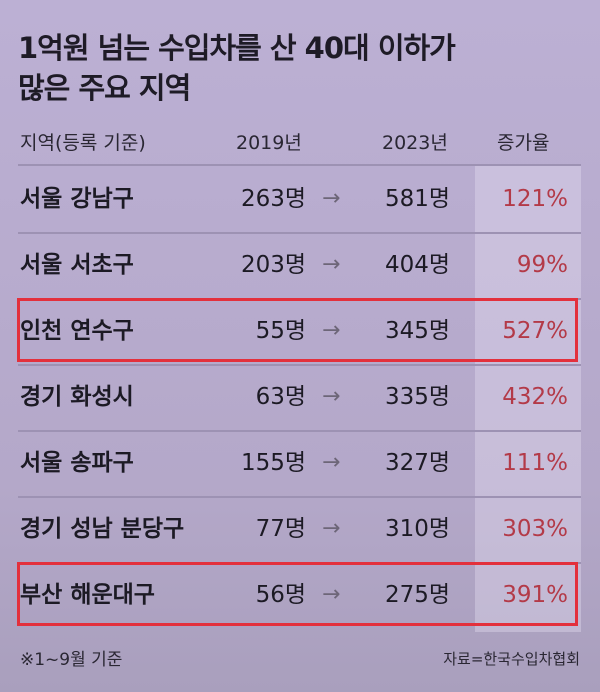  What do you see at coordinates (273, 199) in the screenshot?
I see `value-2019: 263명` at bounding box center [273, 199].